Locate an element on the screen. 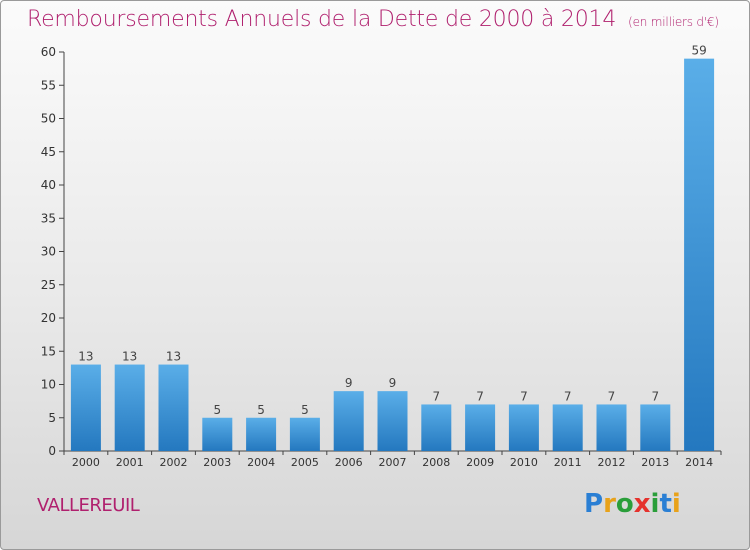 The image size is (750, 550). y-tick-label: 15 is located at coordinates (48, 351).